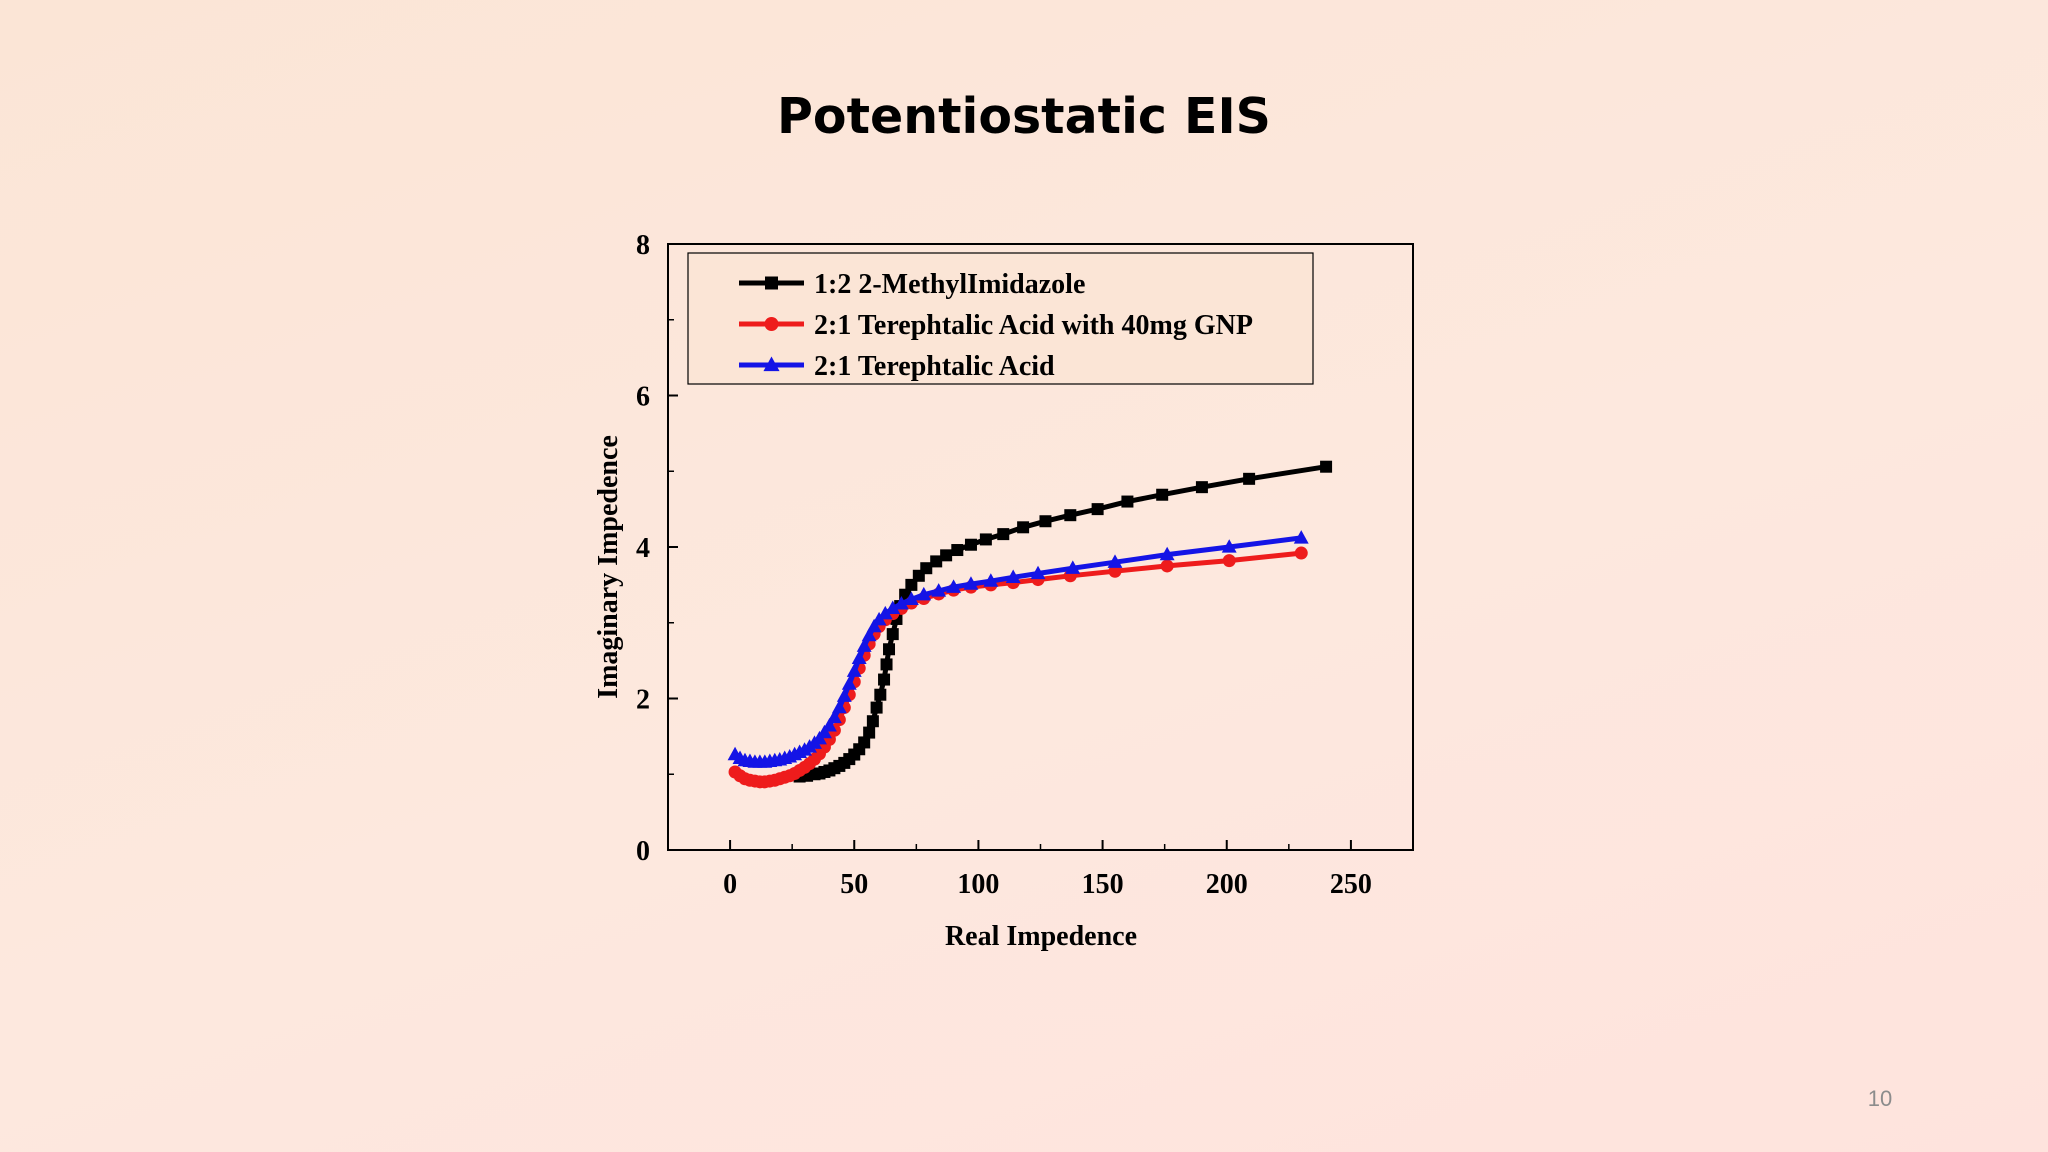  I want to click on legend-entry: 2:1 Terephtalic Acid with 40mg GNP, so click(996, 325).